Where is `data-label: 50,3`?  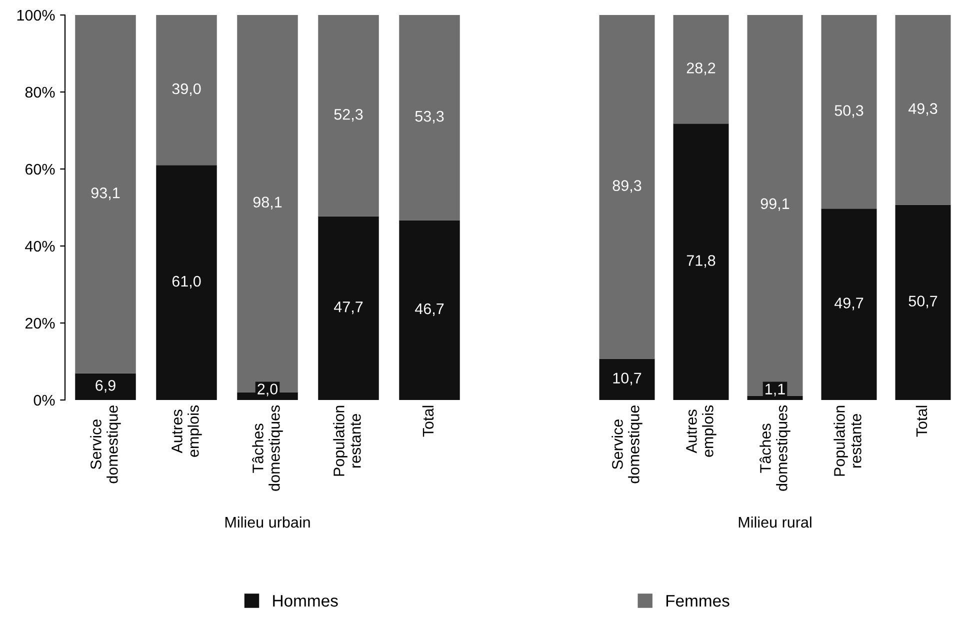 data-label: 50,3 is located at coordinates (849, 111).